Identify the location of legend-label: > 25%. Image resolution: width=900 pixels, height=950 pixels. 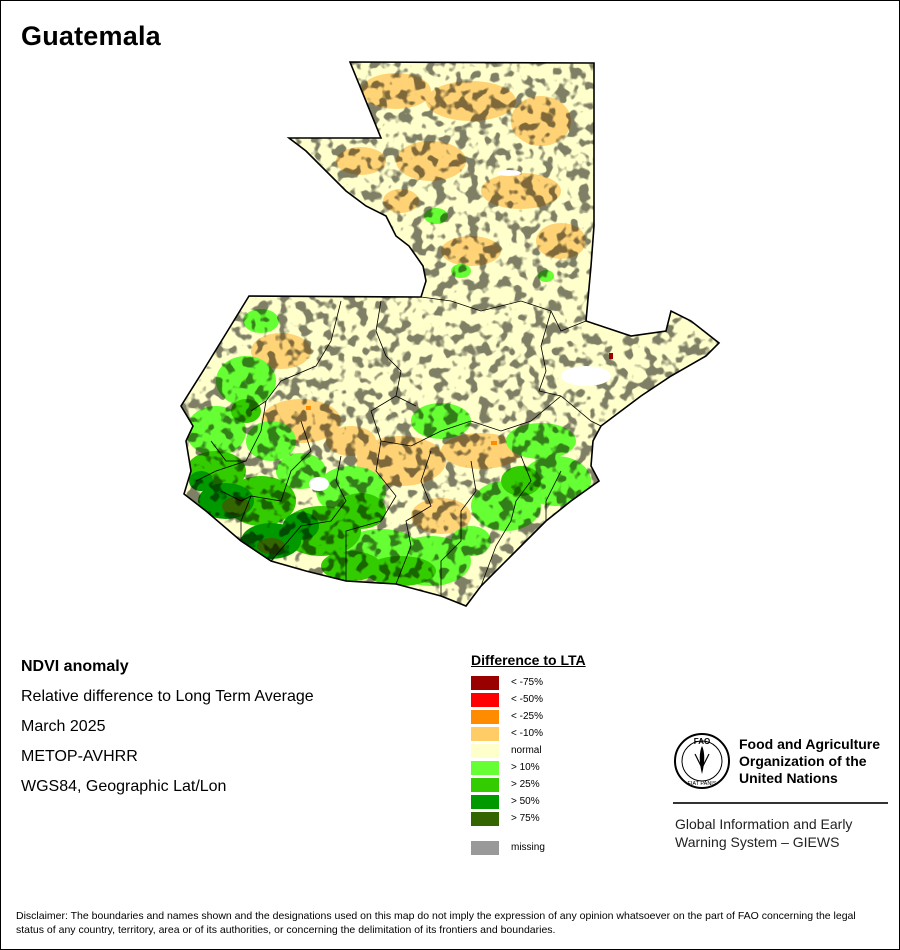
(525, 784).